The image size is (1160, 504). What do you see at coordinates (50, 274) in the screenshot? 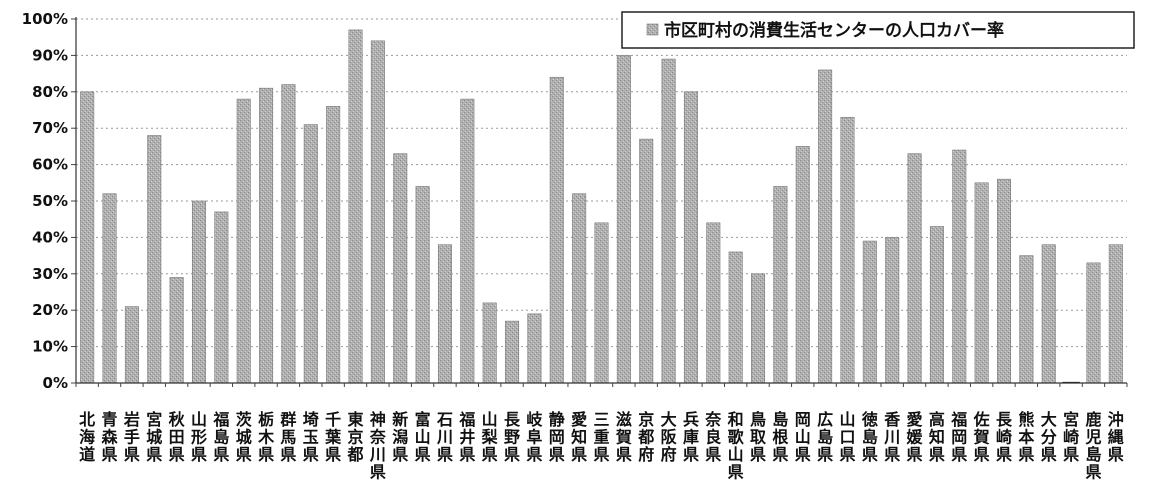
I see `y-tick-label: 30%` at bounding box center [50, 274].